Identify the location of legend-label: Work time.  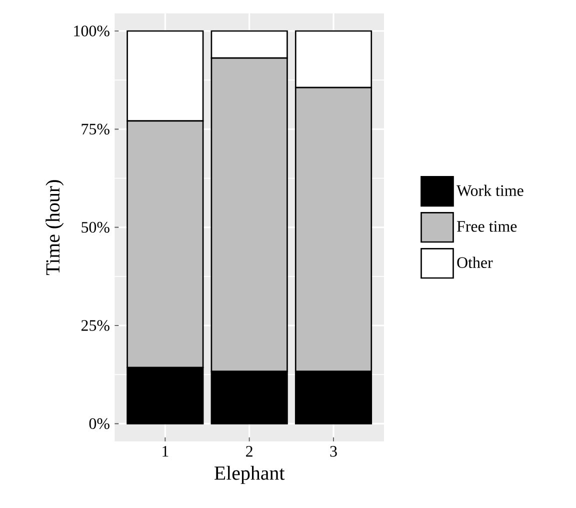
(490, 190).